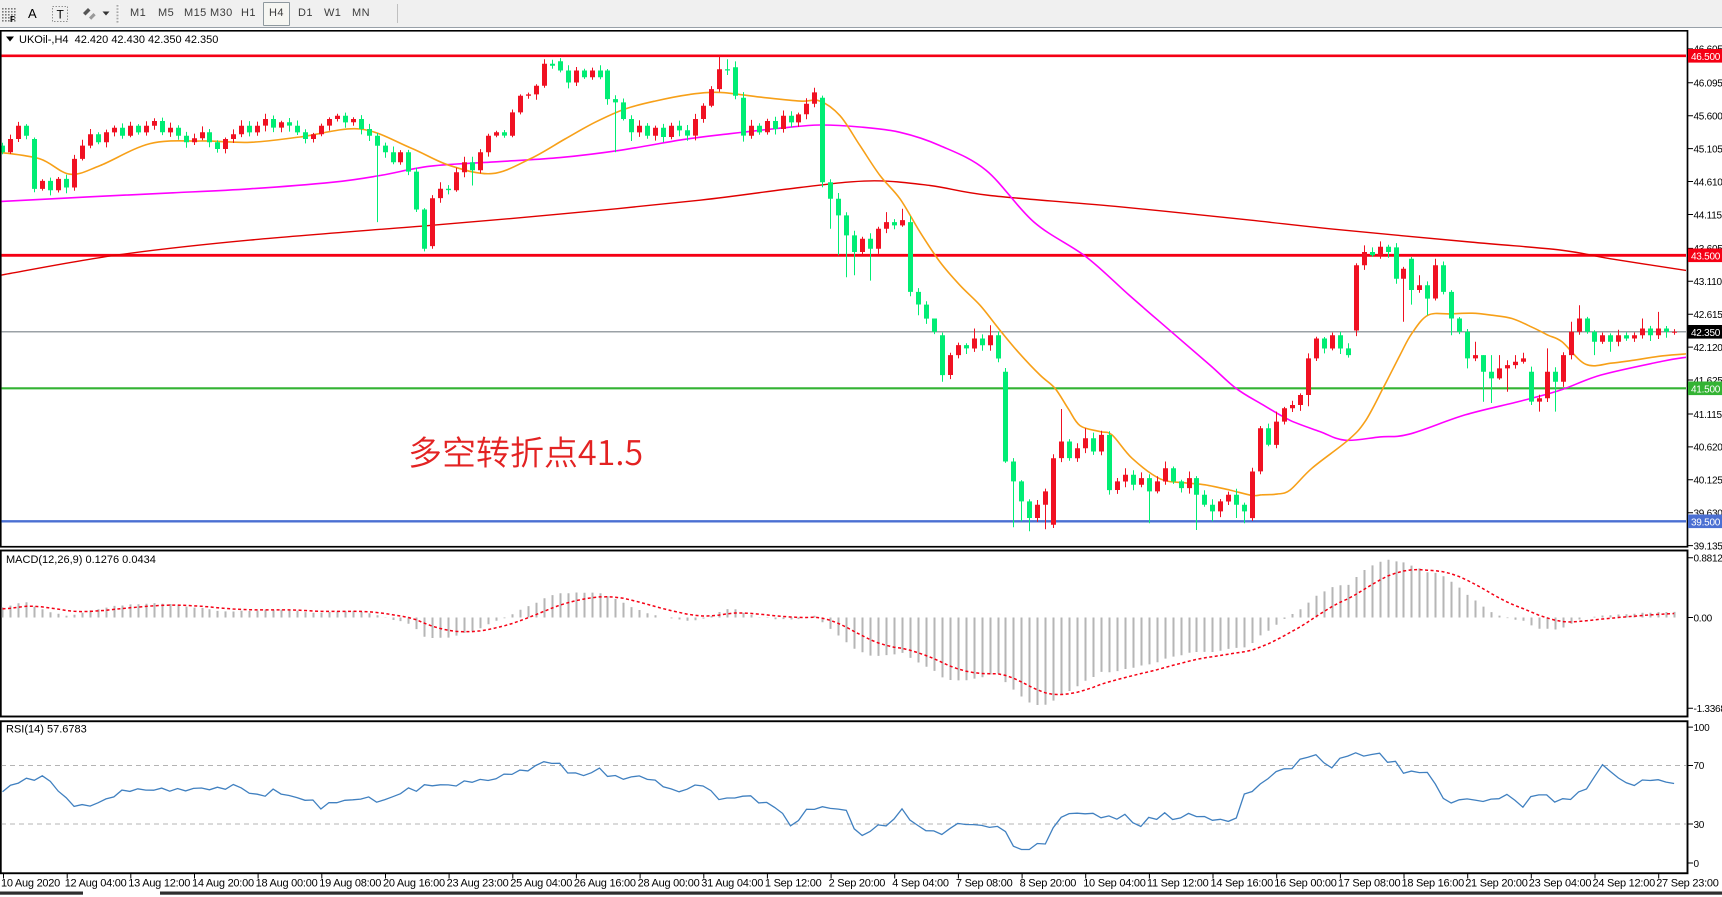  Describe the element at coordinates (1178, 884) in the screenshot. I see `svg-text: 11 Sep 12:00` at that location.